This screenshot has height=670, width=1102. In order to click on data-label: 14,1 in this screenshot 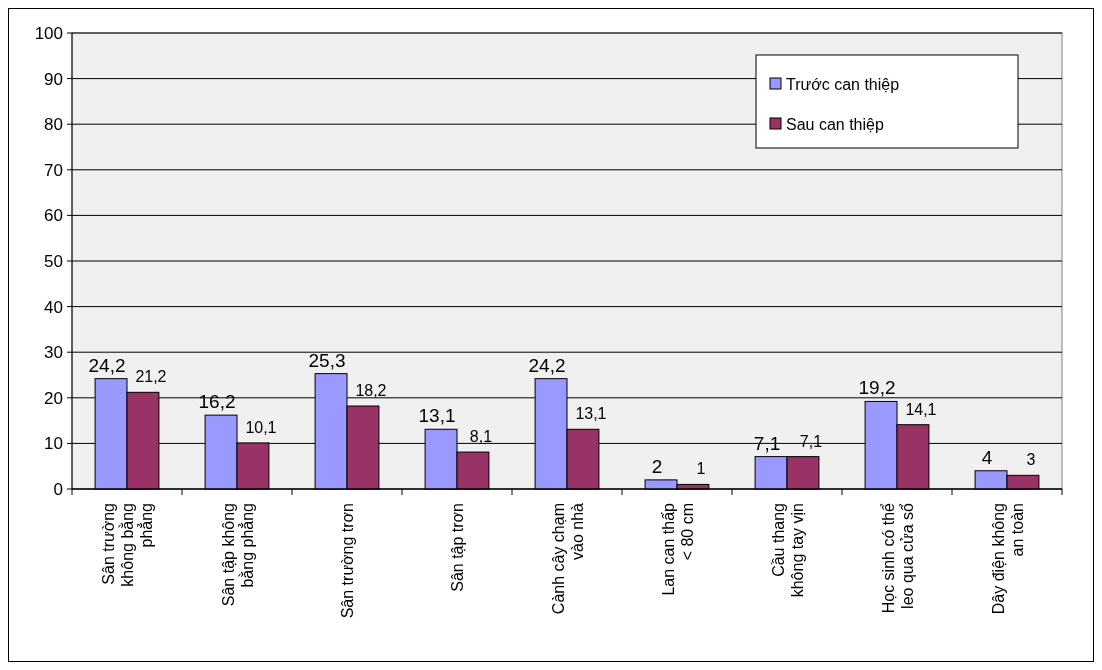, I will do `click(921, 409)`.